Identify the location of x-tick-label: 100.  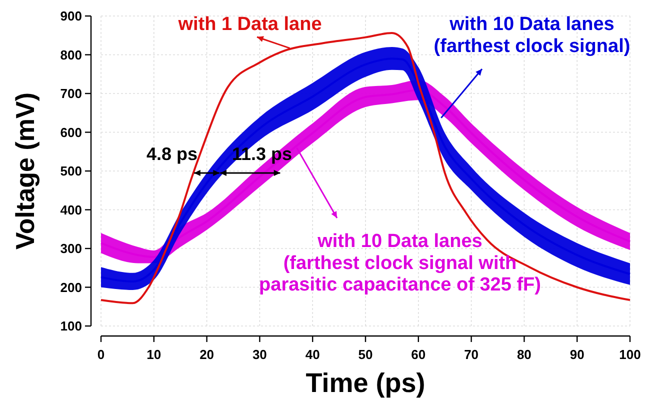
(630, 354).